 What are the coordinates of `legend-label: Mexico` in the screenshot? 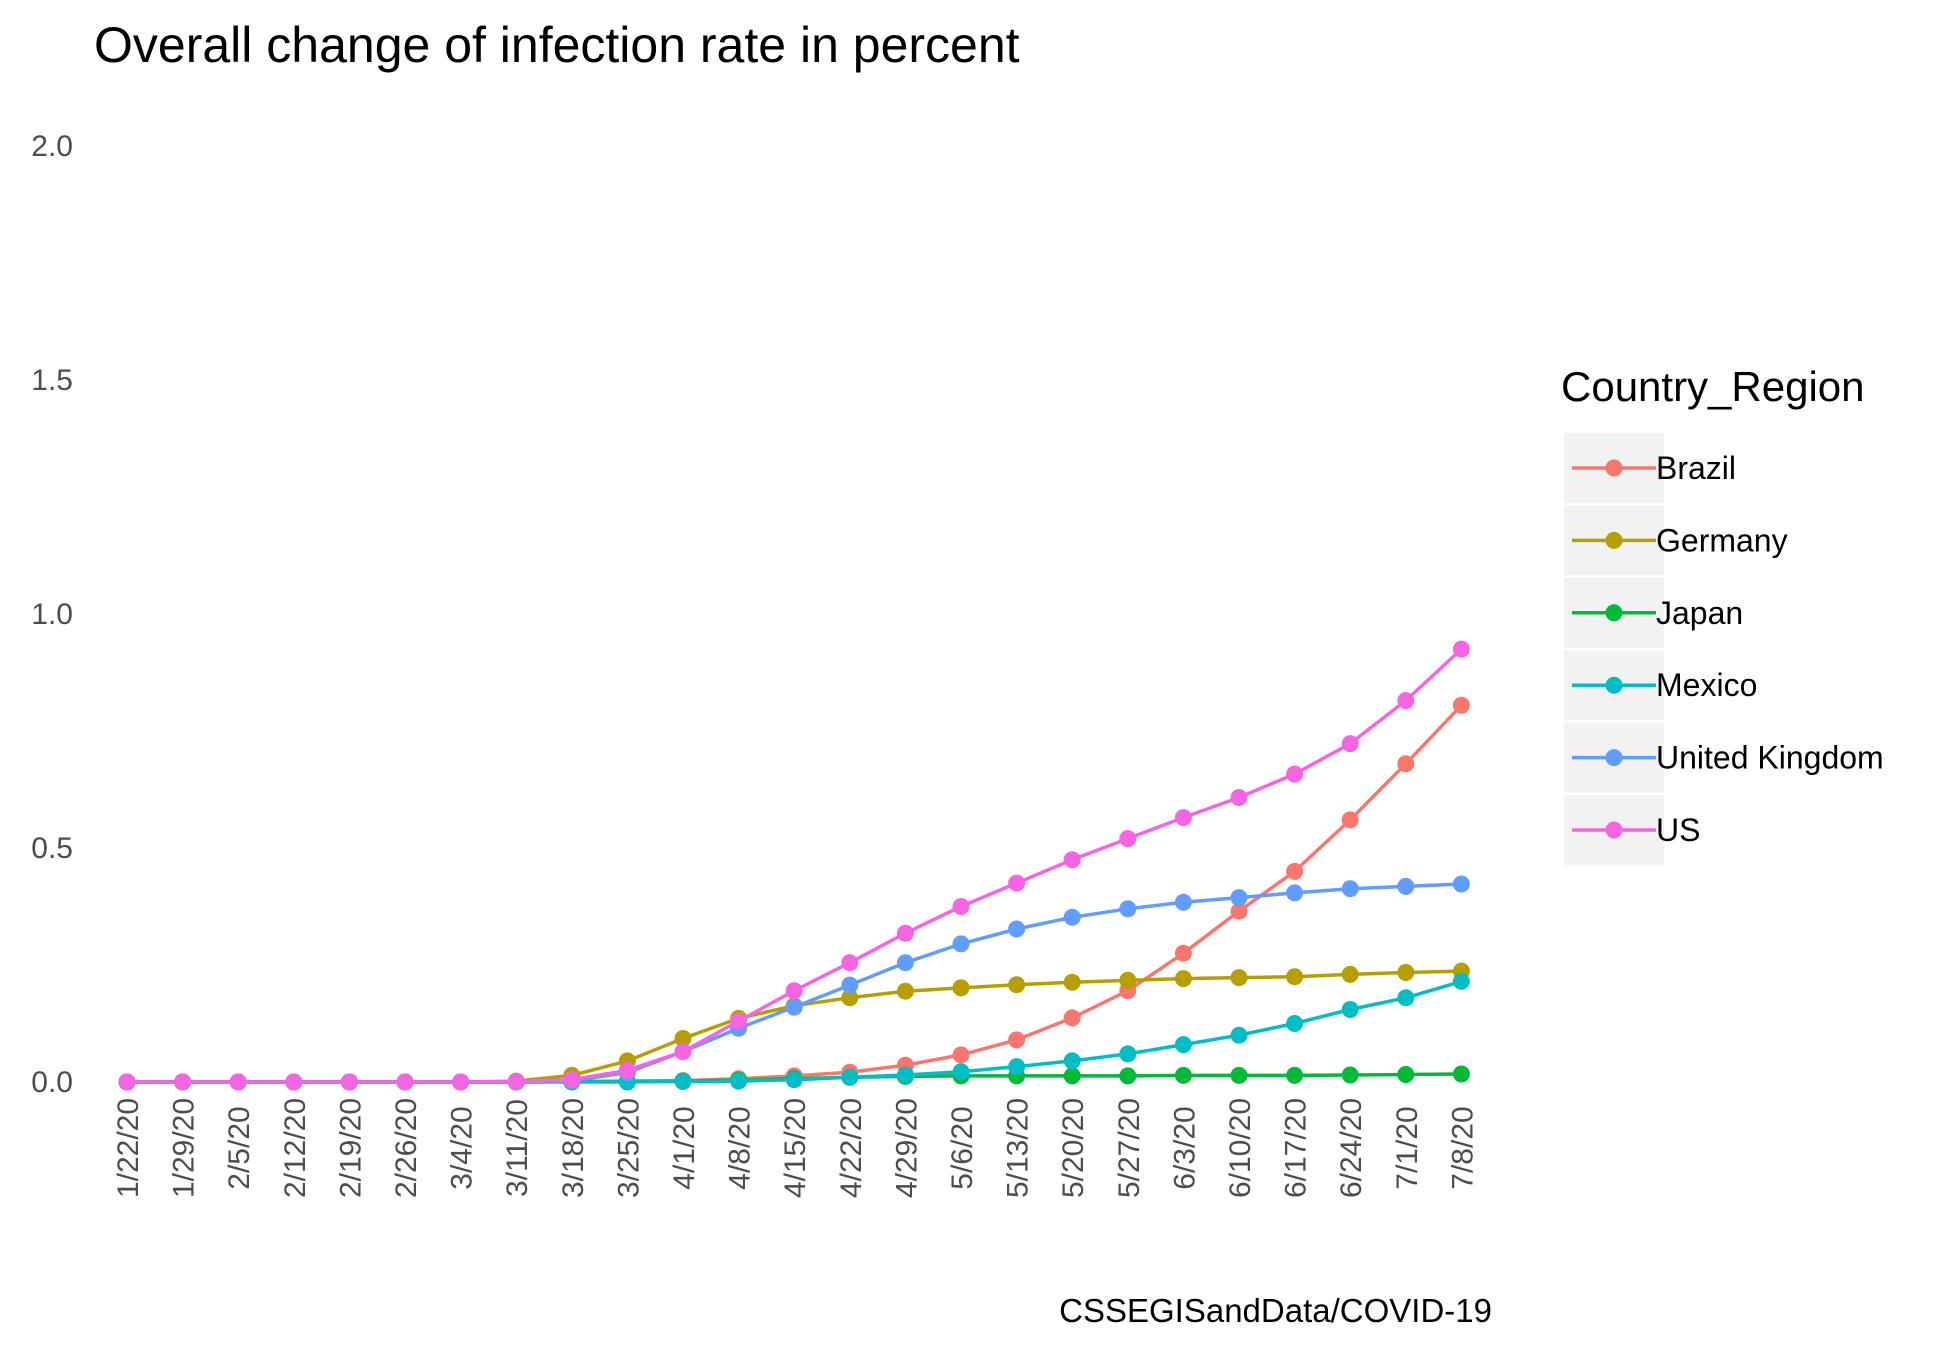 It's located at (1706, 685).